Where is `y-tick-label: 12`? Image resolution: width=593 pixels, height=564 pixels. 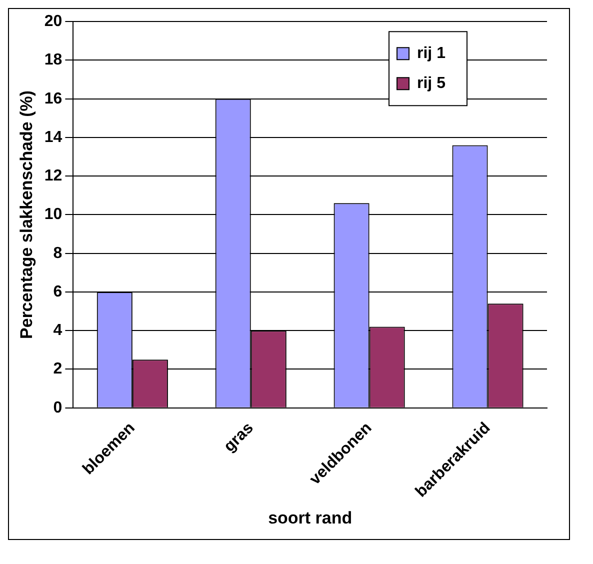 y-tick-label: 12 is located at coordinates (53, 176).